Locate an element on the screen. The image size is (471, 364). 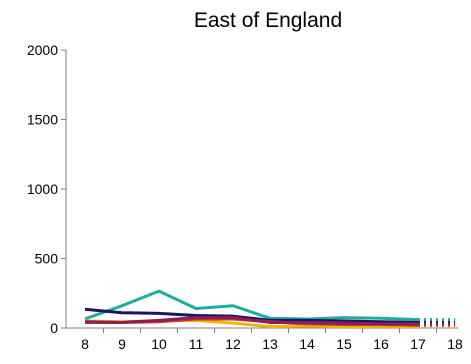
x-tick-label: 17 is located at coordinates (418, 344).